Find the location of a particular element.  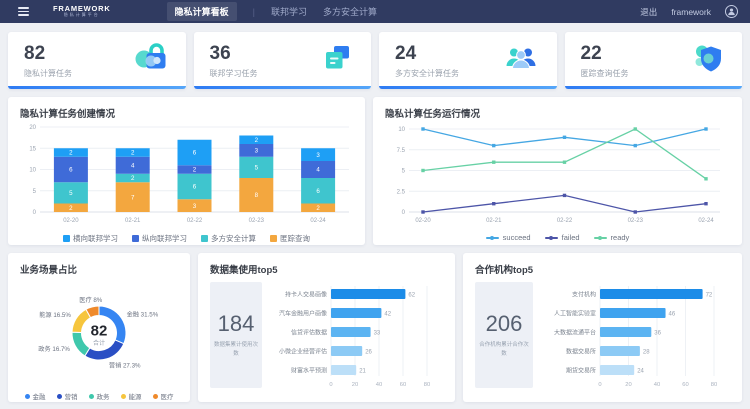

stat-label: 多方安全计算任务 is located at coordinates (427, 73).